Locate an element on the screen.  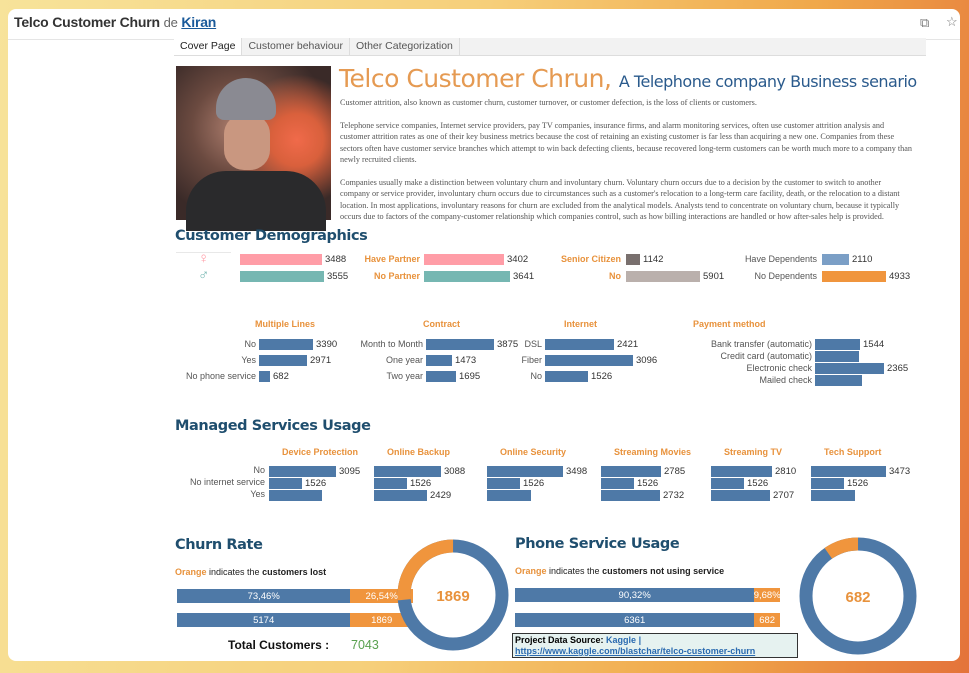
donut-center-value: 682 is located at coordinates (857, 597).